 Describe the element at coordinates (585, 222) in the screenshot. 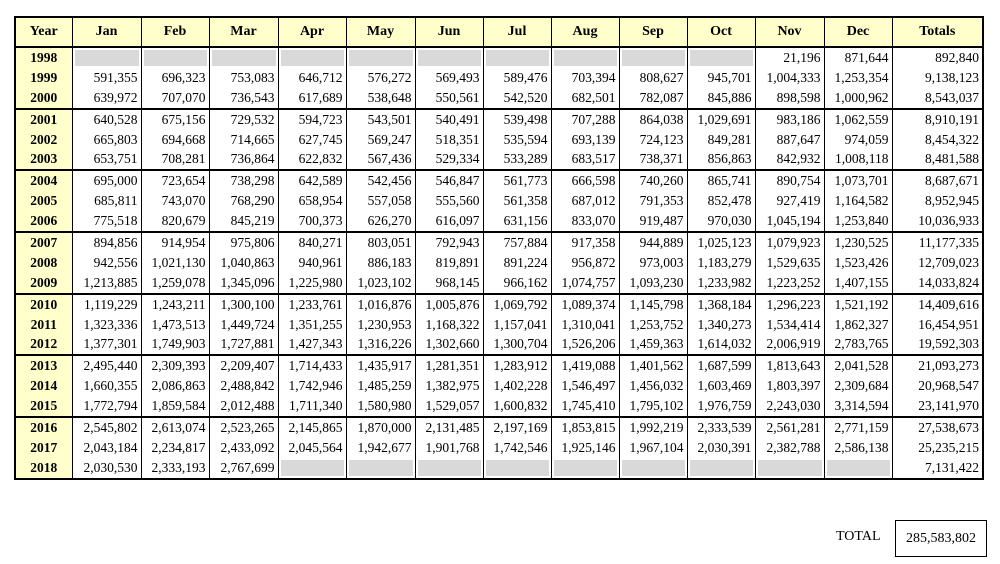

I see `value-cell: 833,070` at that location.